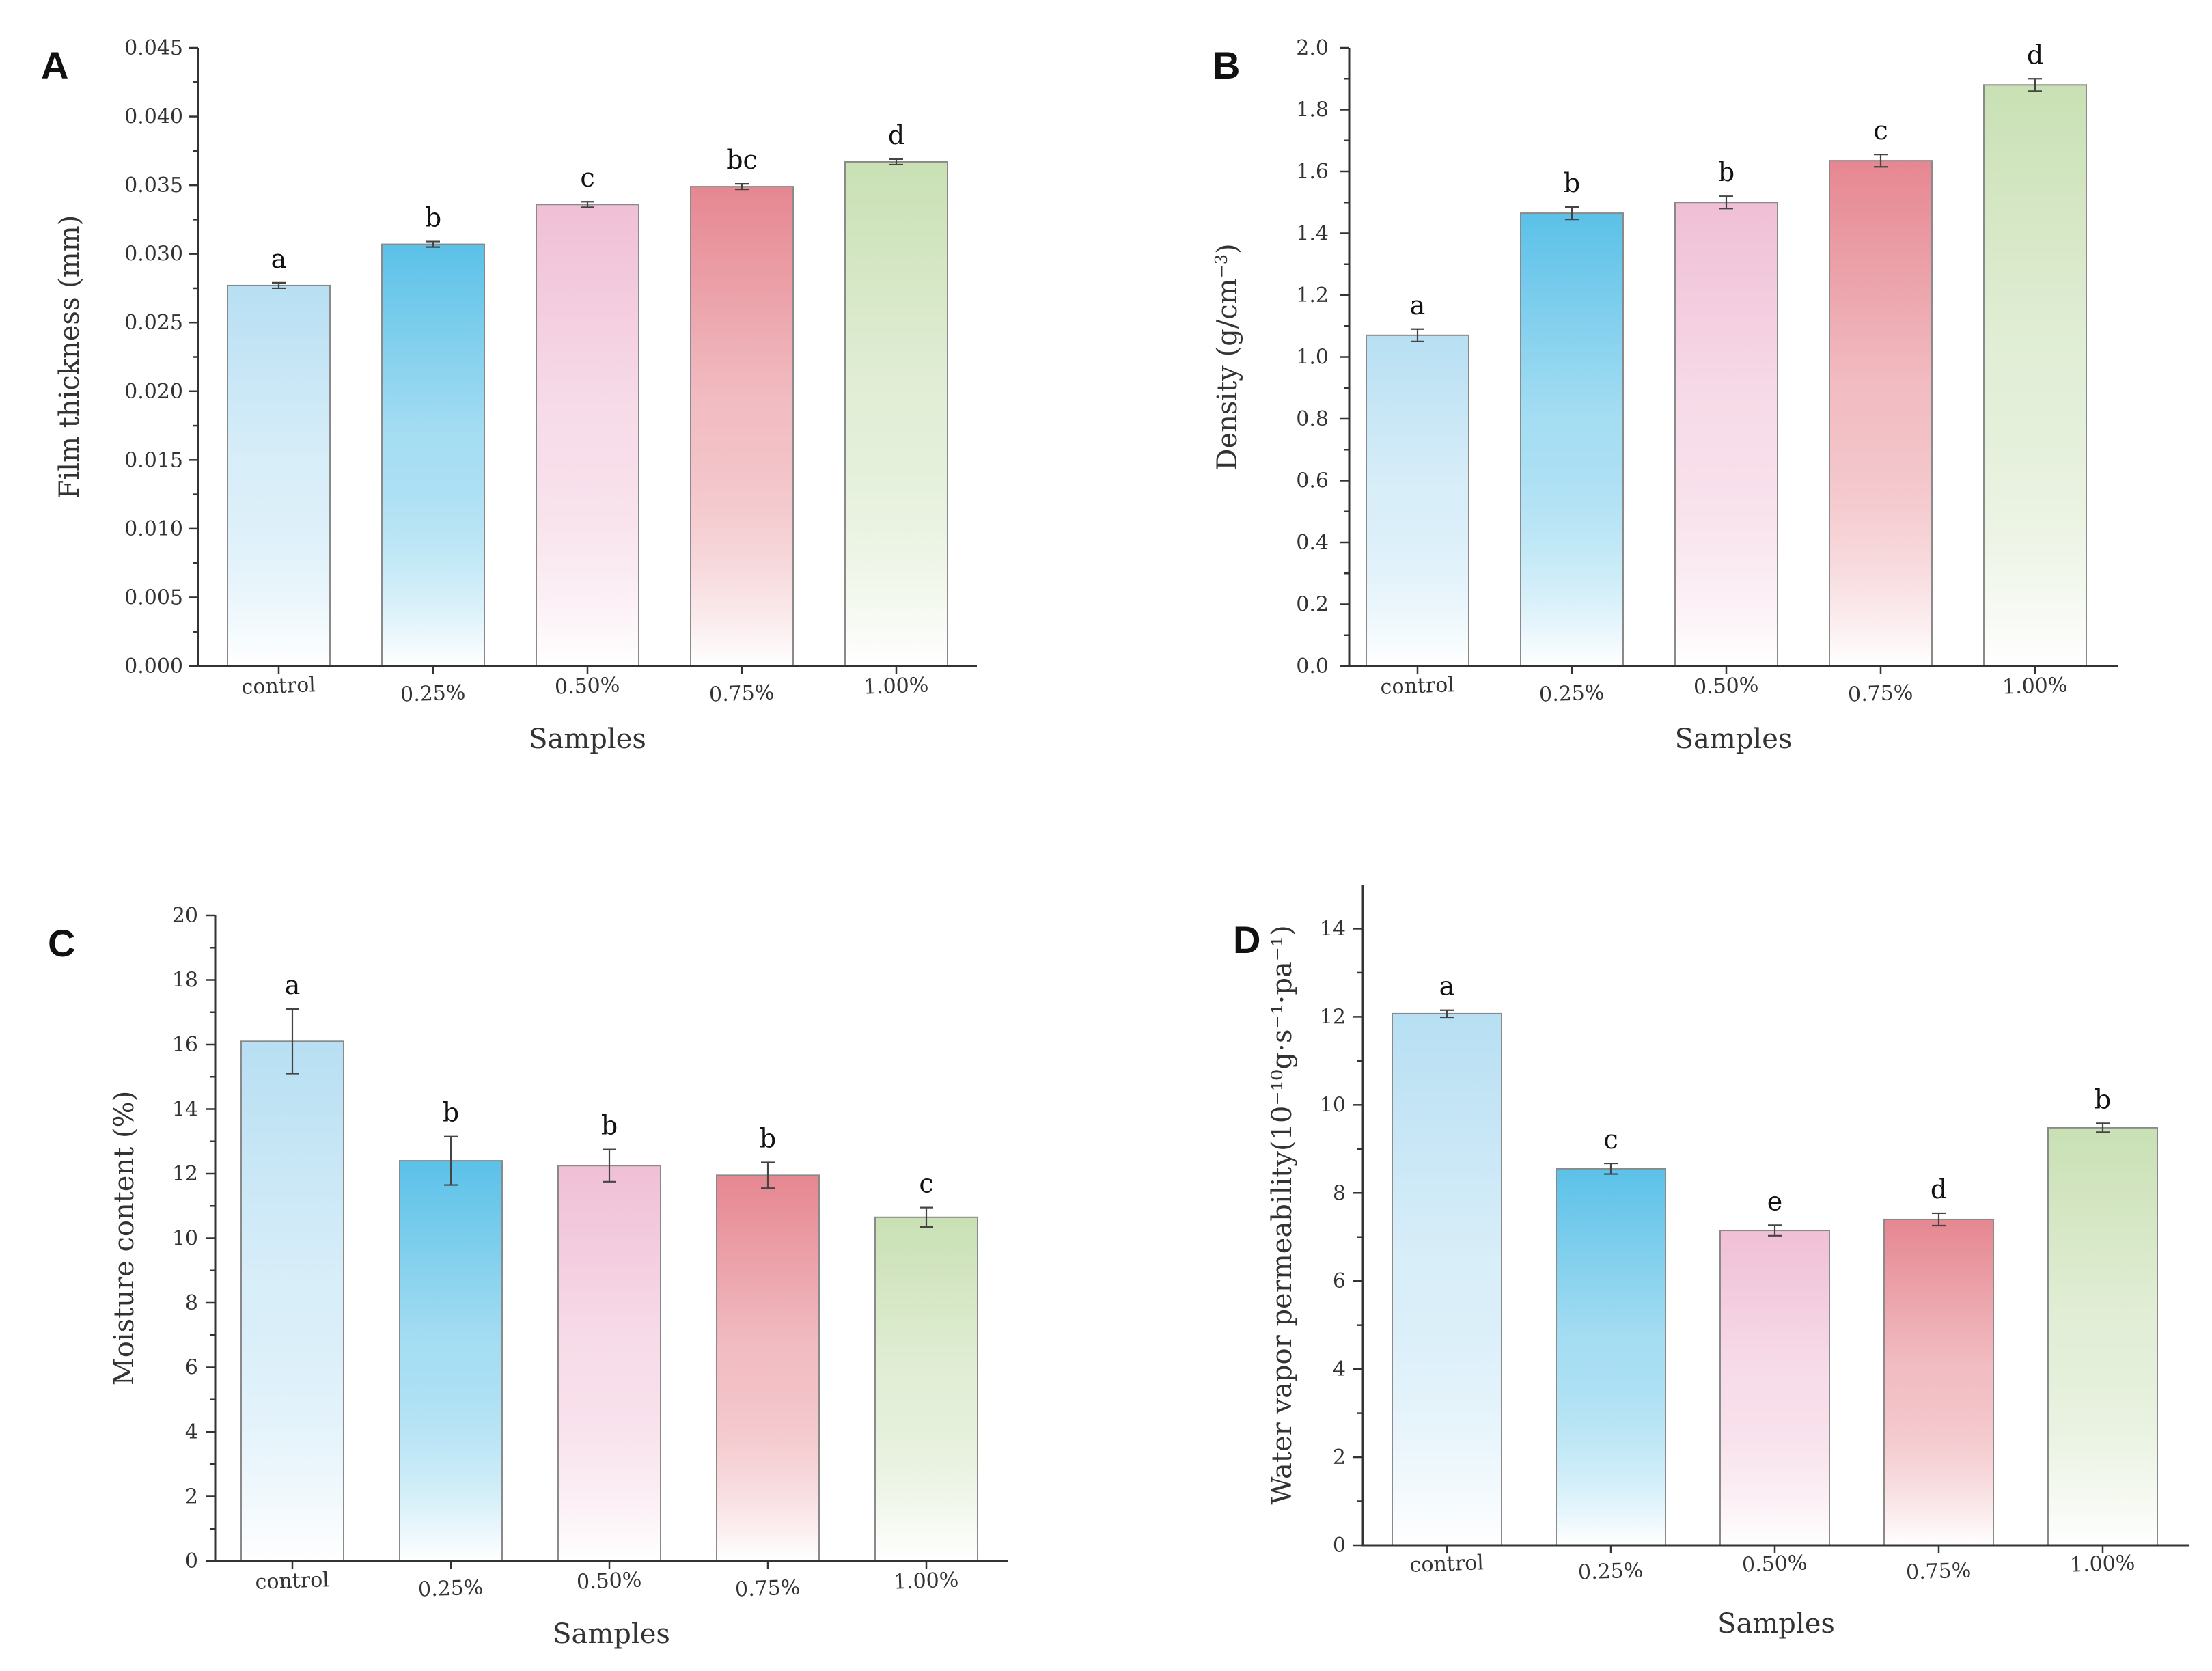  Describe the element at coordinates (1333, 929) in the screenshot. I see `chart-d-y-tick-label: 14` at that location.